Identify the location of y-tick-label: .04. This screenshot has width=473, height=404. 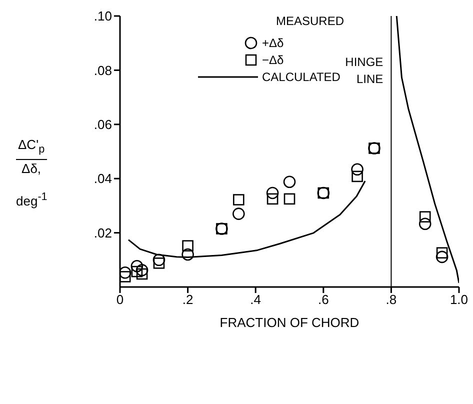
(103, 178).